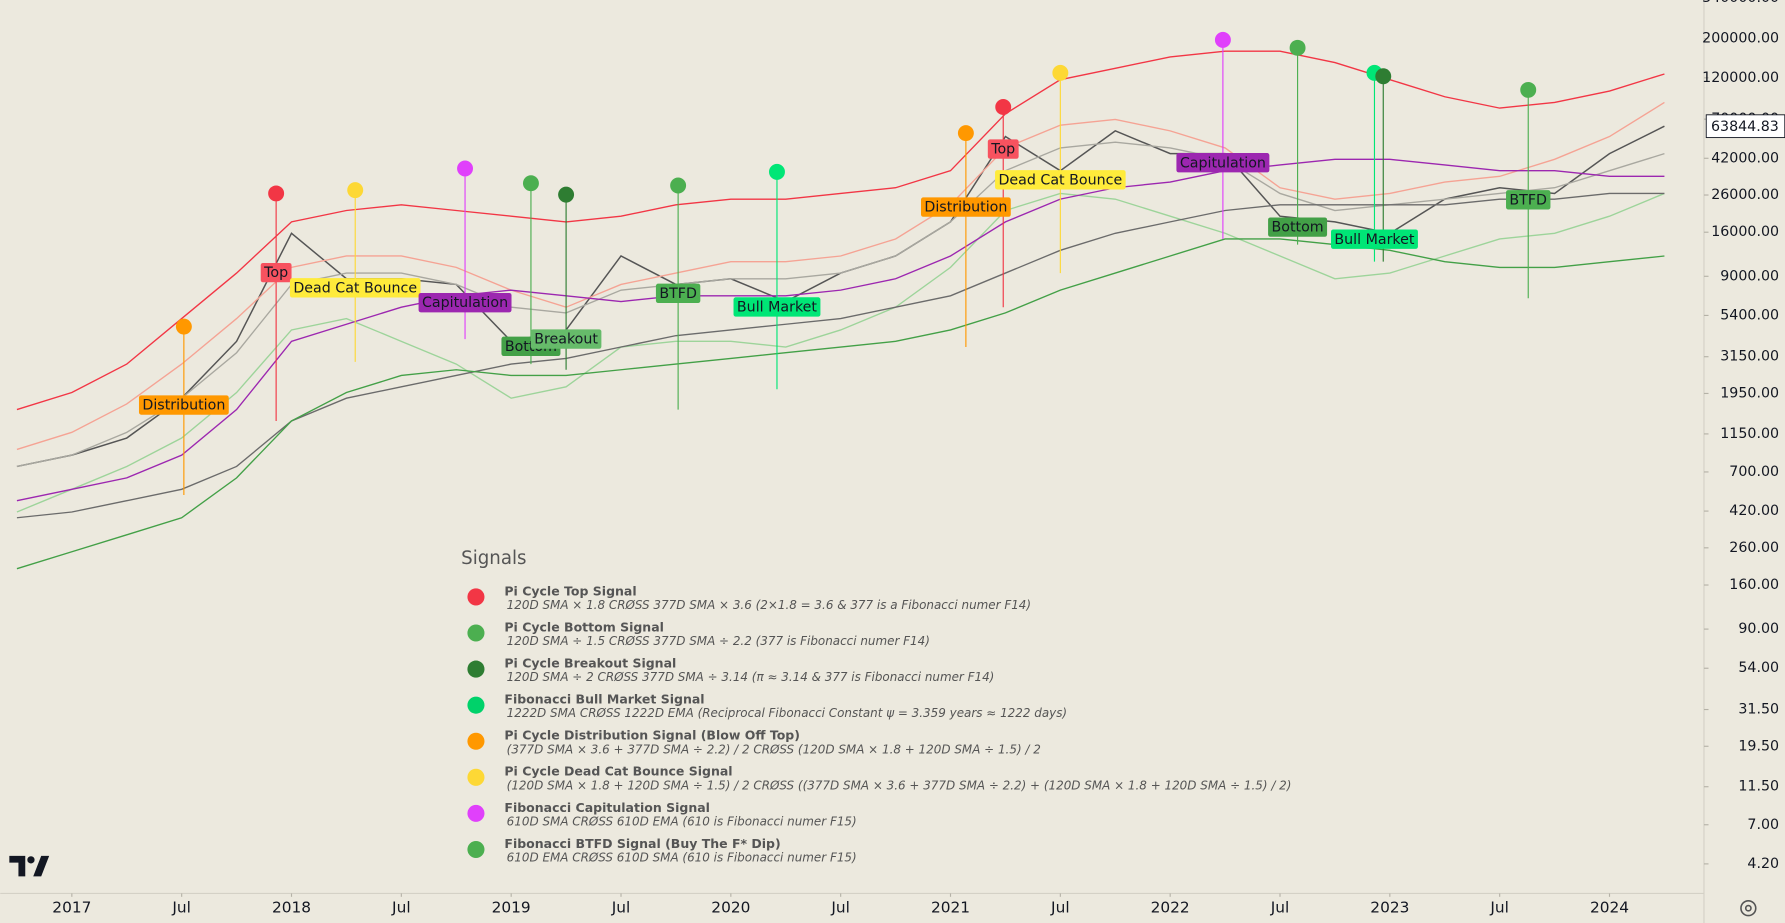 Image resolution: width=1785 pixels, height=923 pixels. I want to click on legend-name: Pi Cycle Top Signal, so click(570, 590).